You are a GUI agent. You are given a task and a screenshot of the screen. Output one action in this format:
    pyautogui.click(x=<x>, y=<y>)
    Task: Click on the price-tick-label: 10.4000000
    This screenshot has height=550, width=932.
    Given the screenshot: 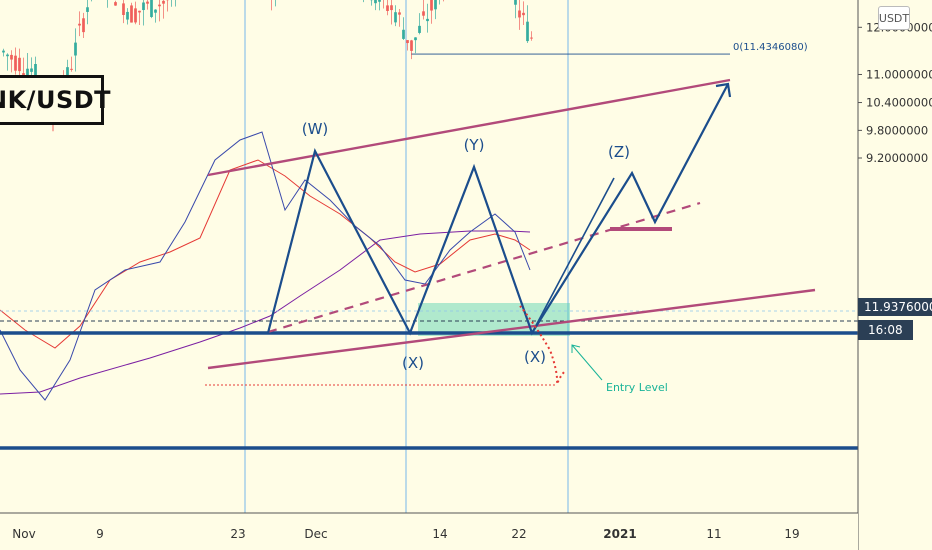 What is the action you would take?
    pyautogui.click(x=899, y=103)
    